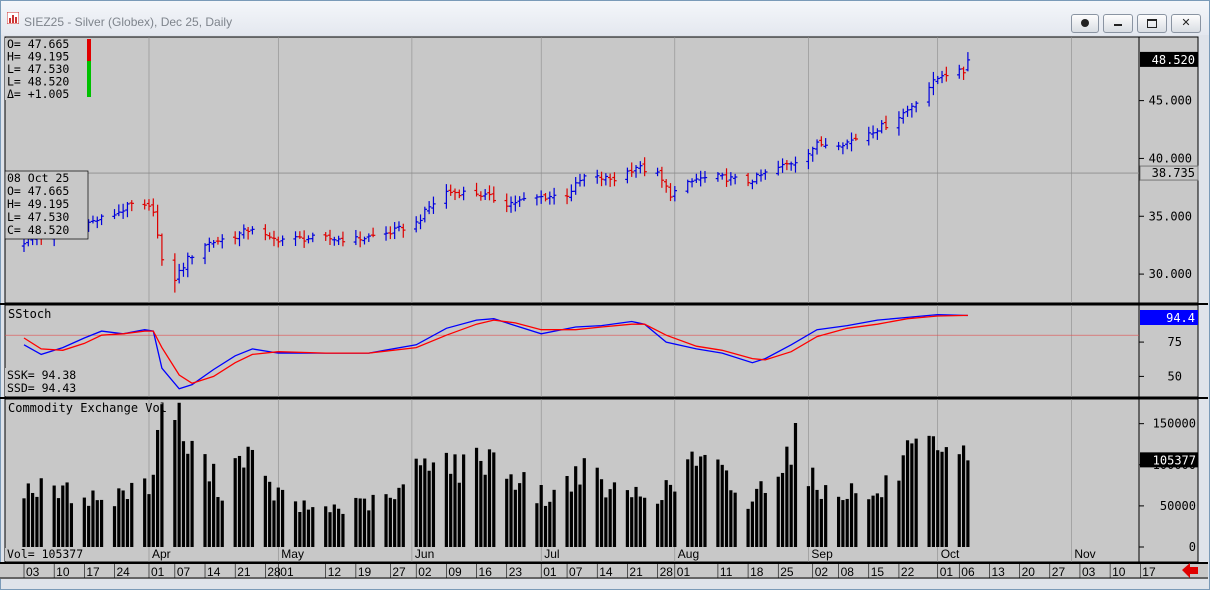  Describe the element at coordinates (1173, 173) in the screenshot. I see `crosshair-label: 38.735` at that location.